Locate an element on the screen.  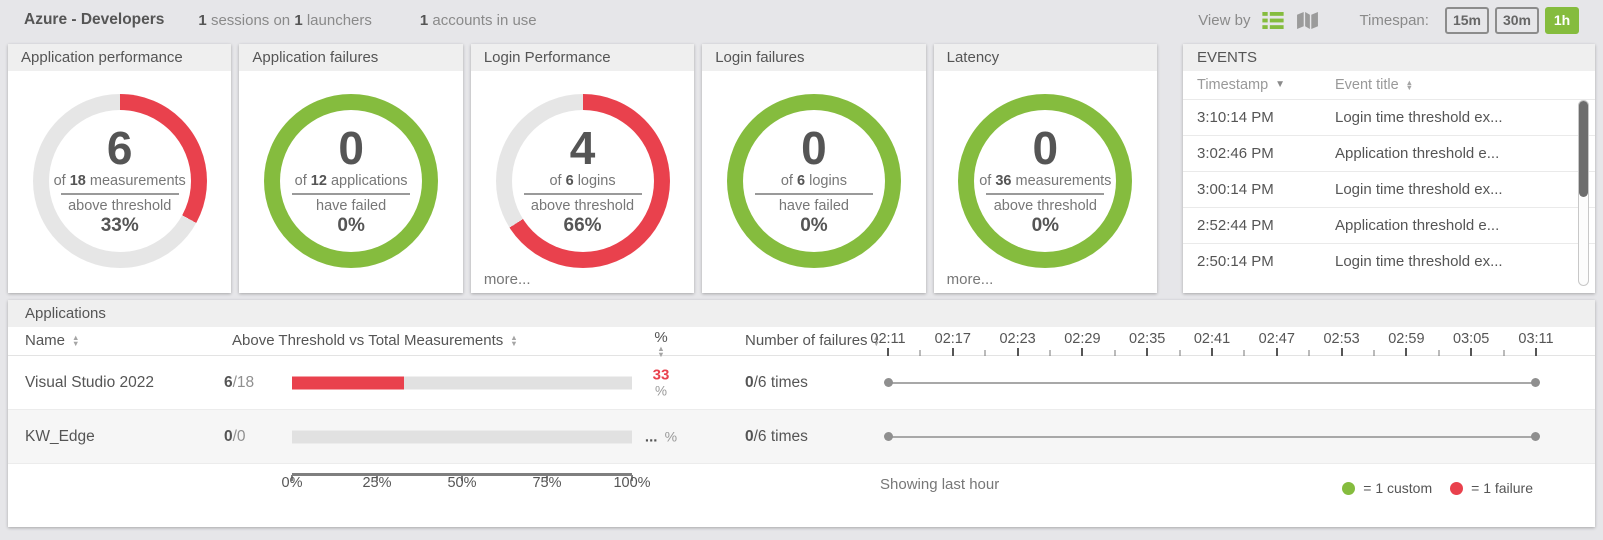
gauge-of-line: of 12 applications is located at coordinates (351, 181).